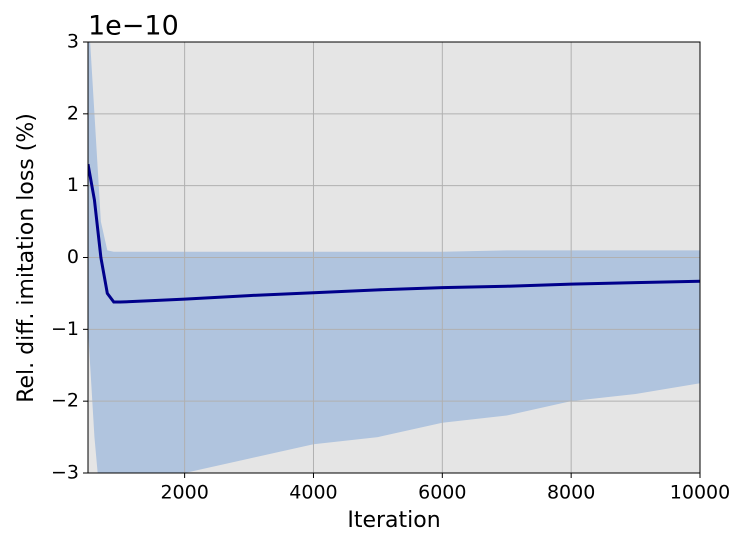 This screenshot has height=550, width=750. Describe the element at coordinates (65, 329) in the screenshot. I see `y-tick-label: −1` at that location.